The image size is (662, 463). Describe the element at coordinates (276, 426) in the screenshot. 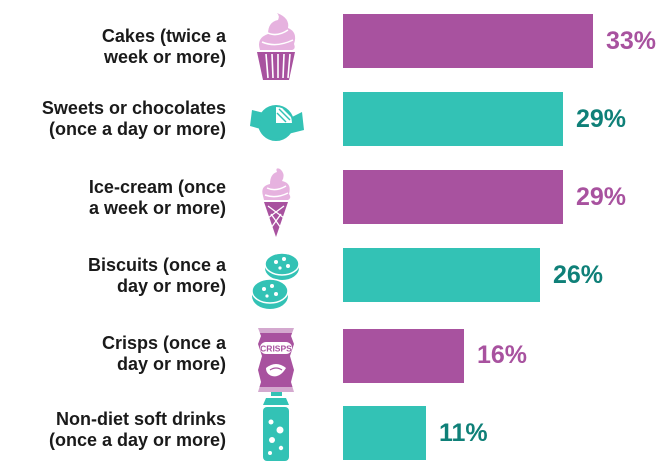

I see `soft-drink-icon` at that location.